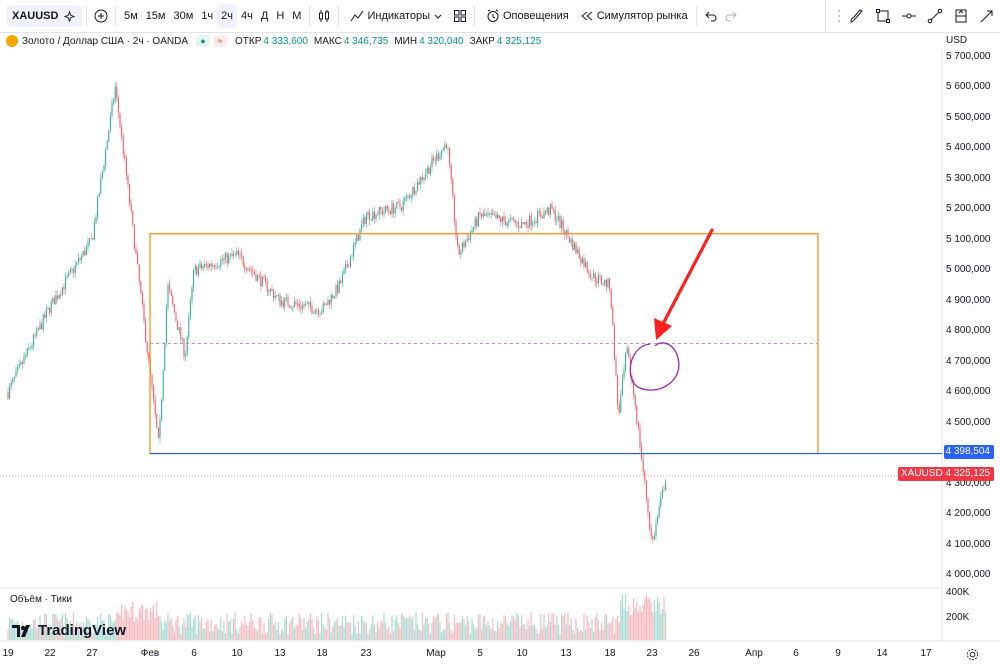 The image size is (1000, 664). I want to click on undo-icon, so click(711, 16).